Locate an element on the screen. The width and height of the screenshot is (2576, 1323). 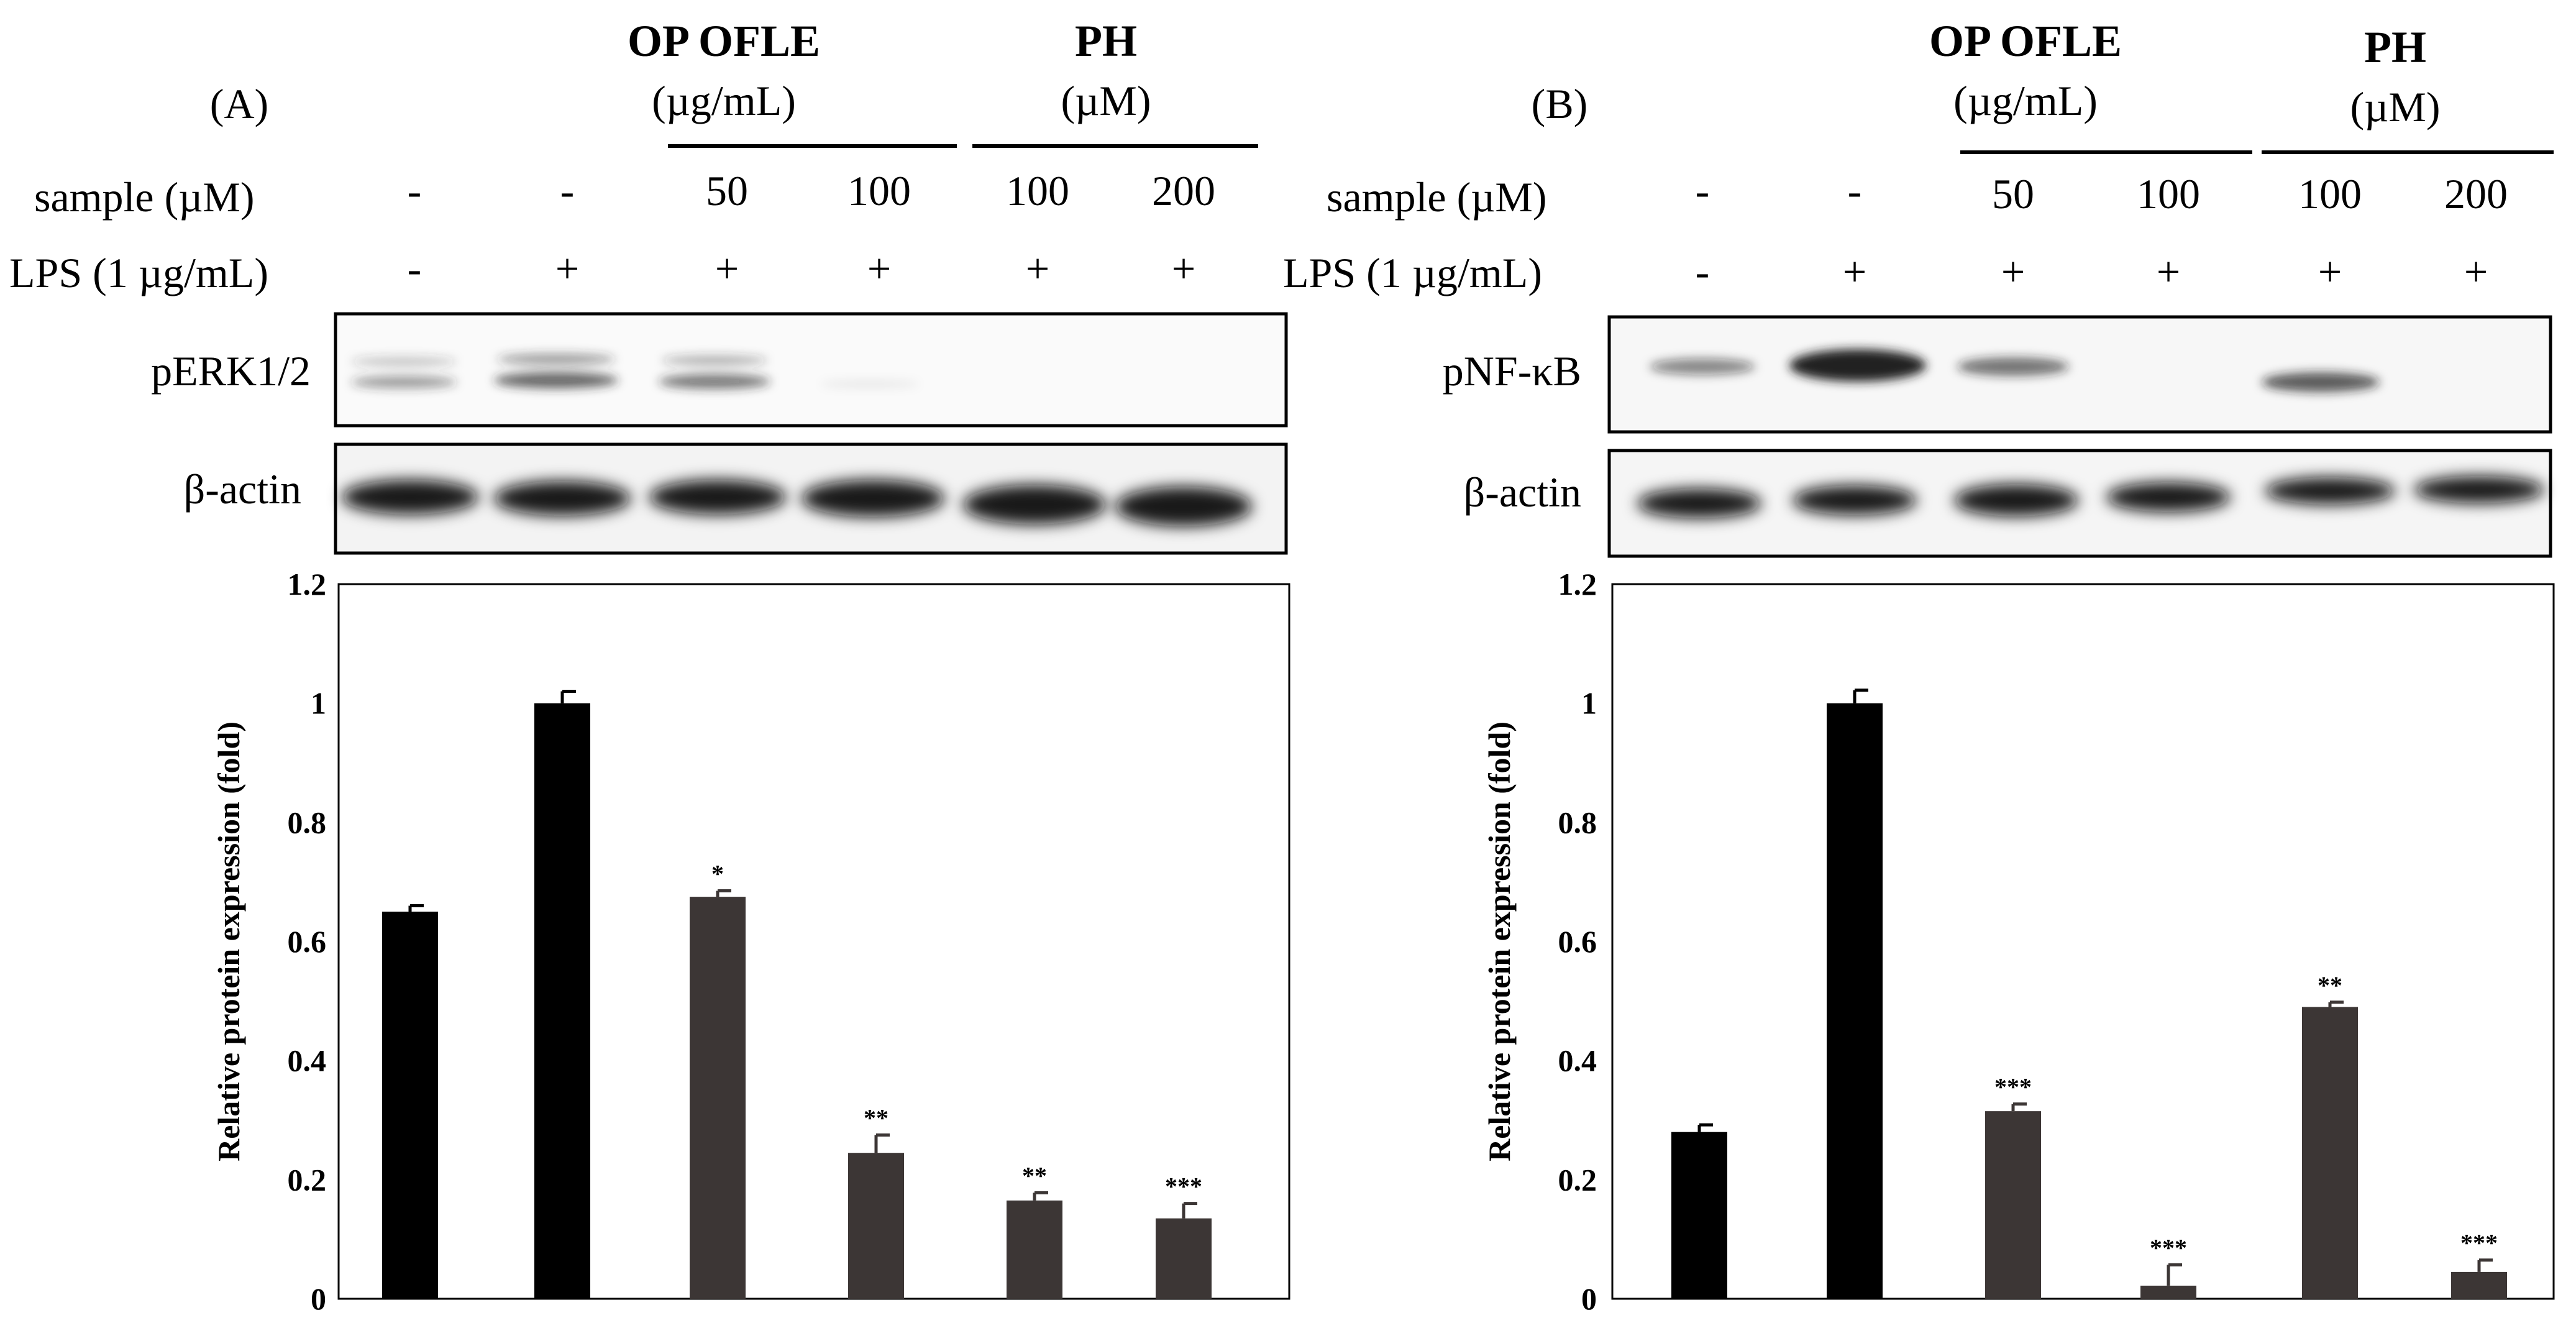
panel-b-target-blot-label: pNF-κB is located at coordinates (1512, 371).